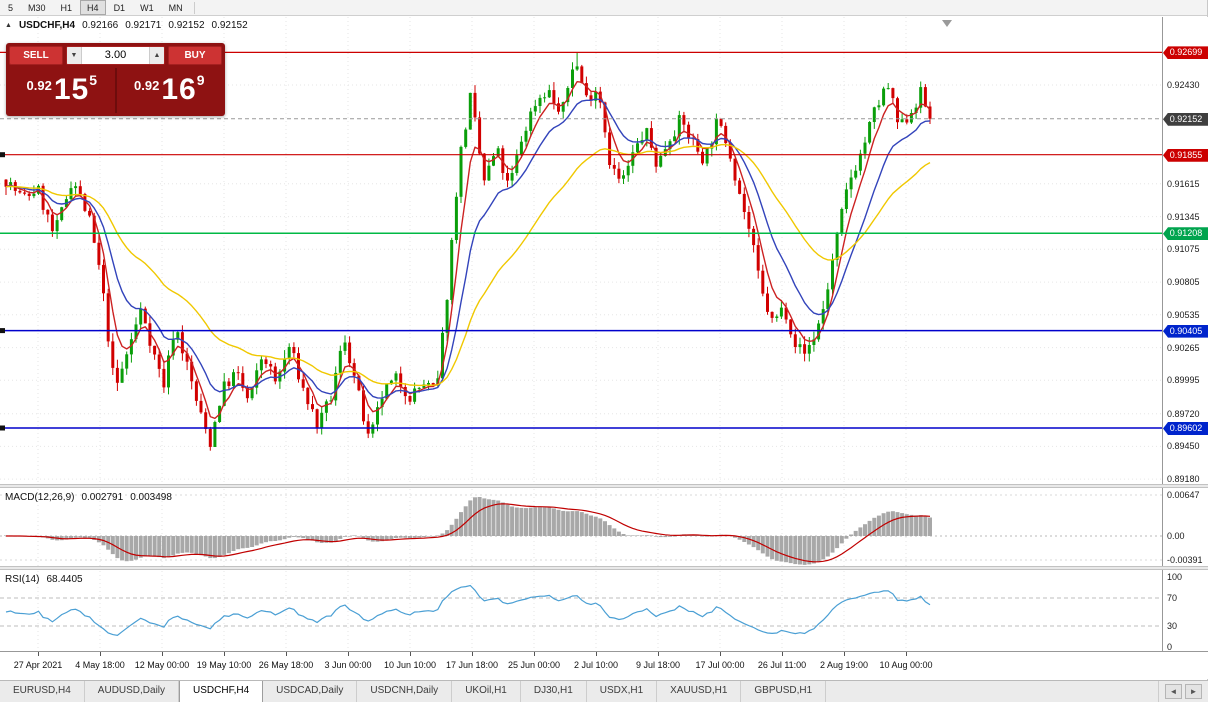 The image size is (1208, 702). I want to click on time-label: 26 Jul 11:00, so click(782, 665).